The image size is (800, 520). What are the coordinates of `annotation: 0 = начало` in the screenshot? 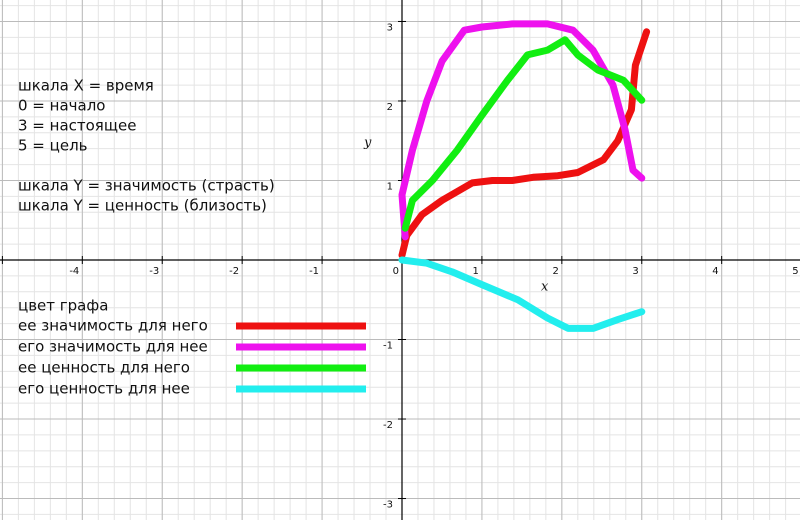 It's located at (61, 106).